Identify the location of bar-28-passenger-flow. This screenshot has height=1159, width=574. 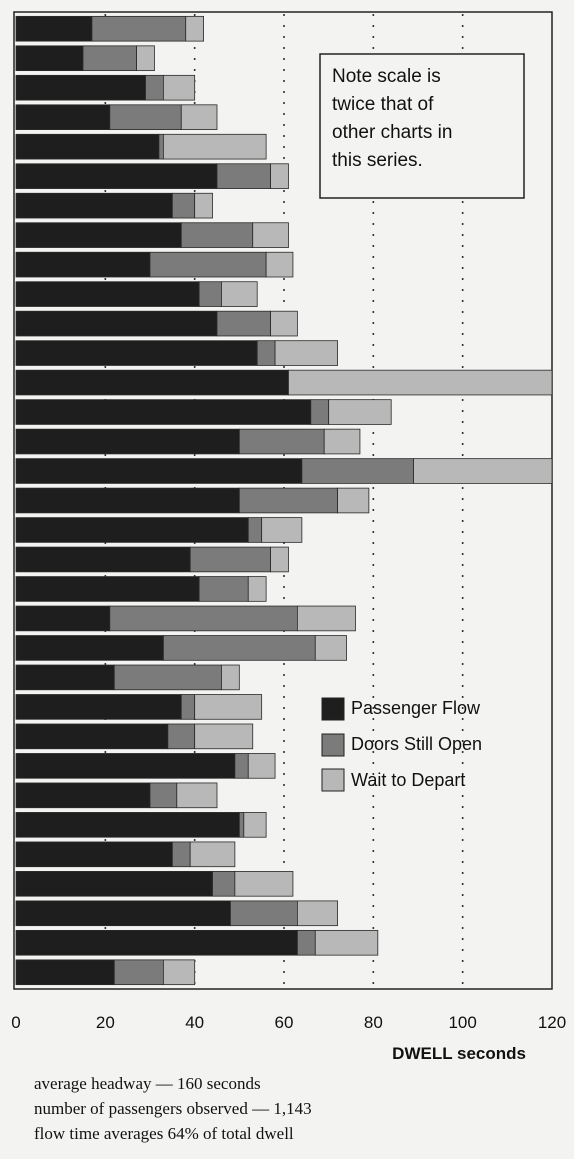
(127, 825).